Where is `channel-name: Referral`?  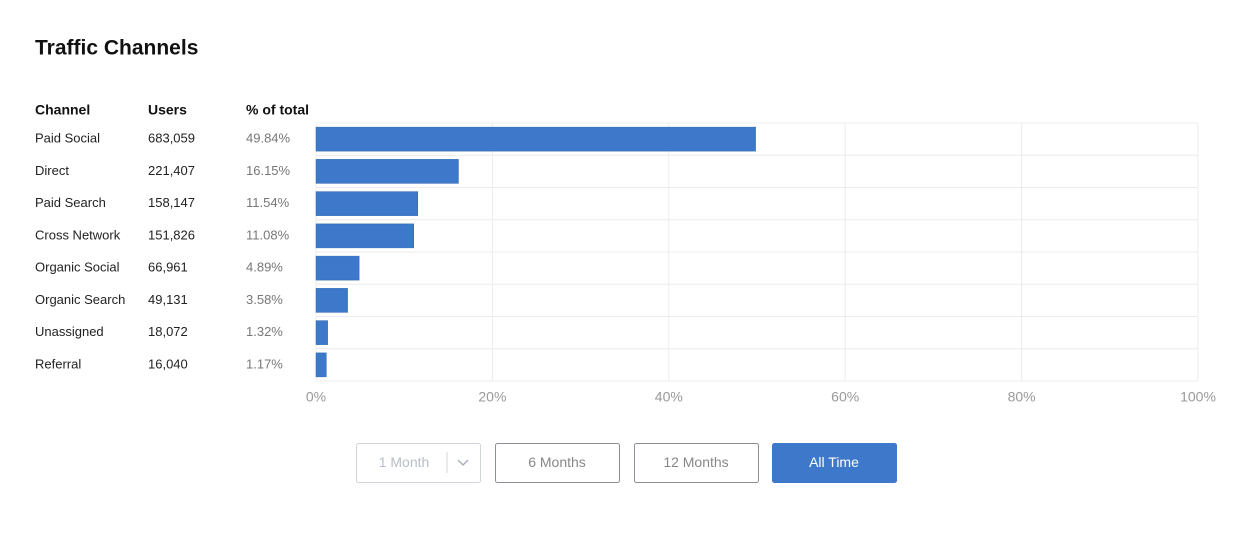 channel-name: Referral is located at coordinates (58, 363).